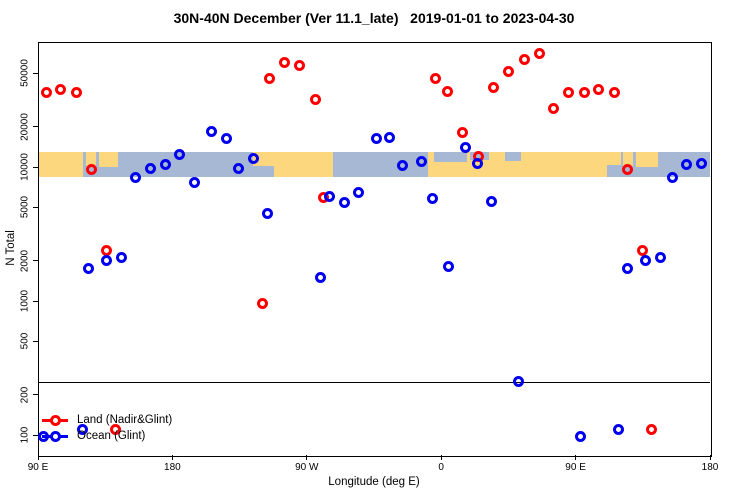  I want to click on legend: Land (Nadir&Glint) Ocean (Glint), so click(107, 428).